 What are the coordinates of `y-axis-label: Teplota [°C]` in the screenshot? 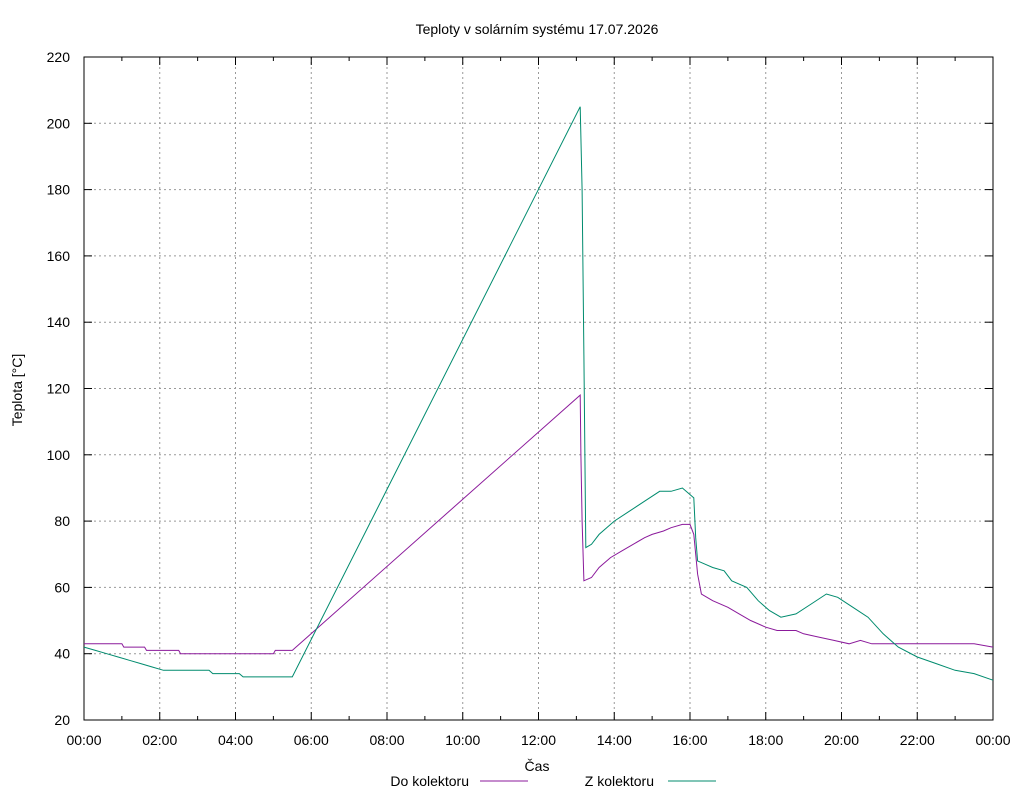 It's located at (17, 390).